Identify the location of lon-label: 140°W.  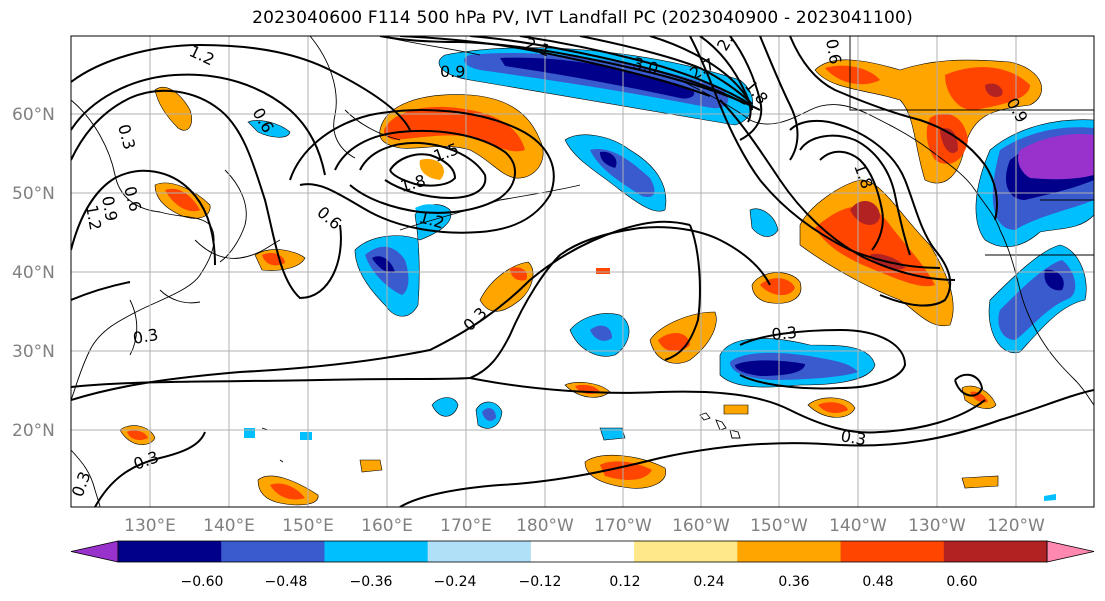
(858, 526).